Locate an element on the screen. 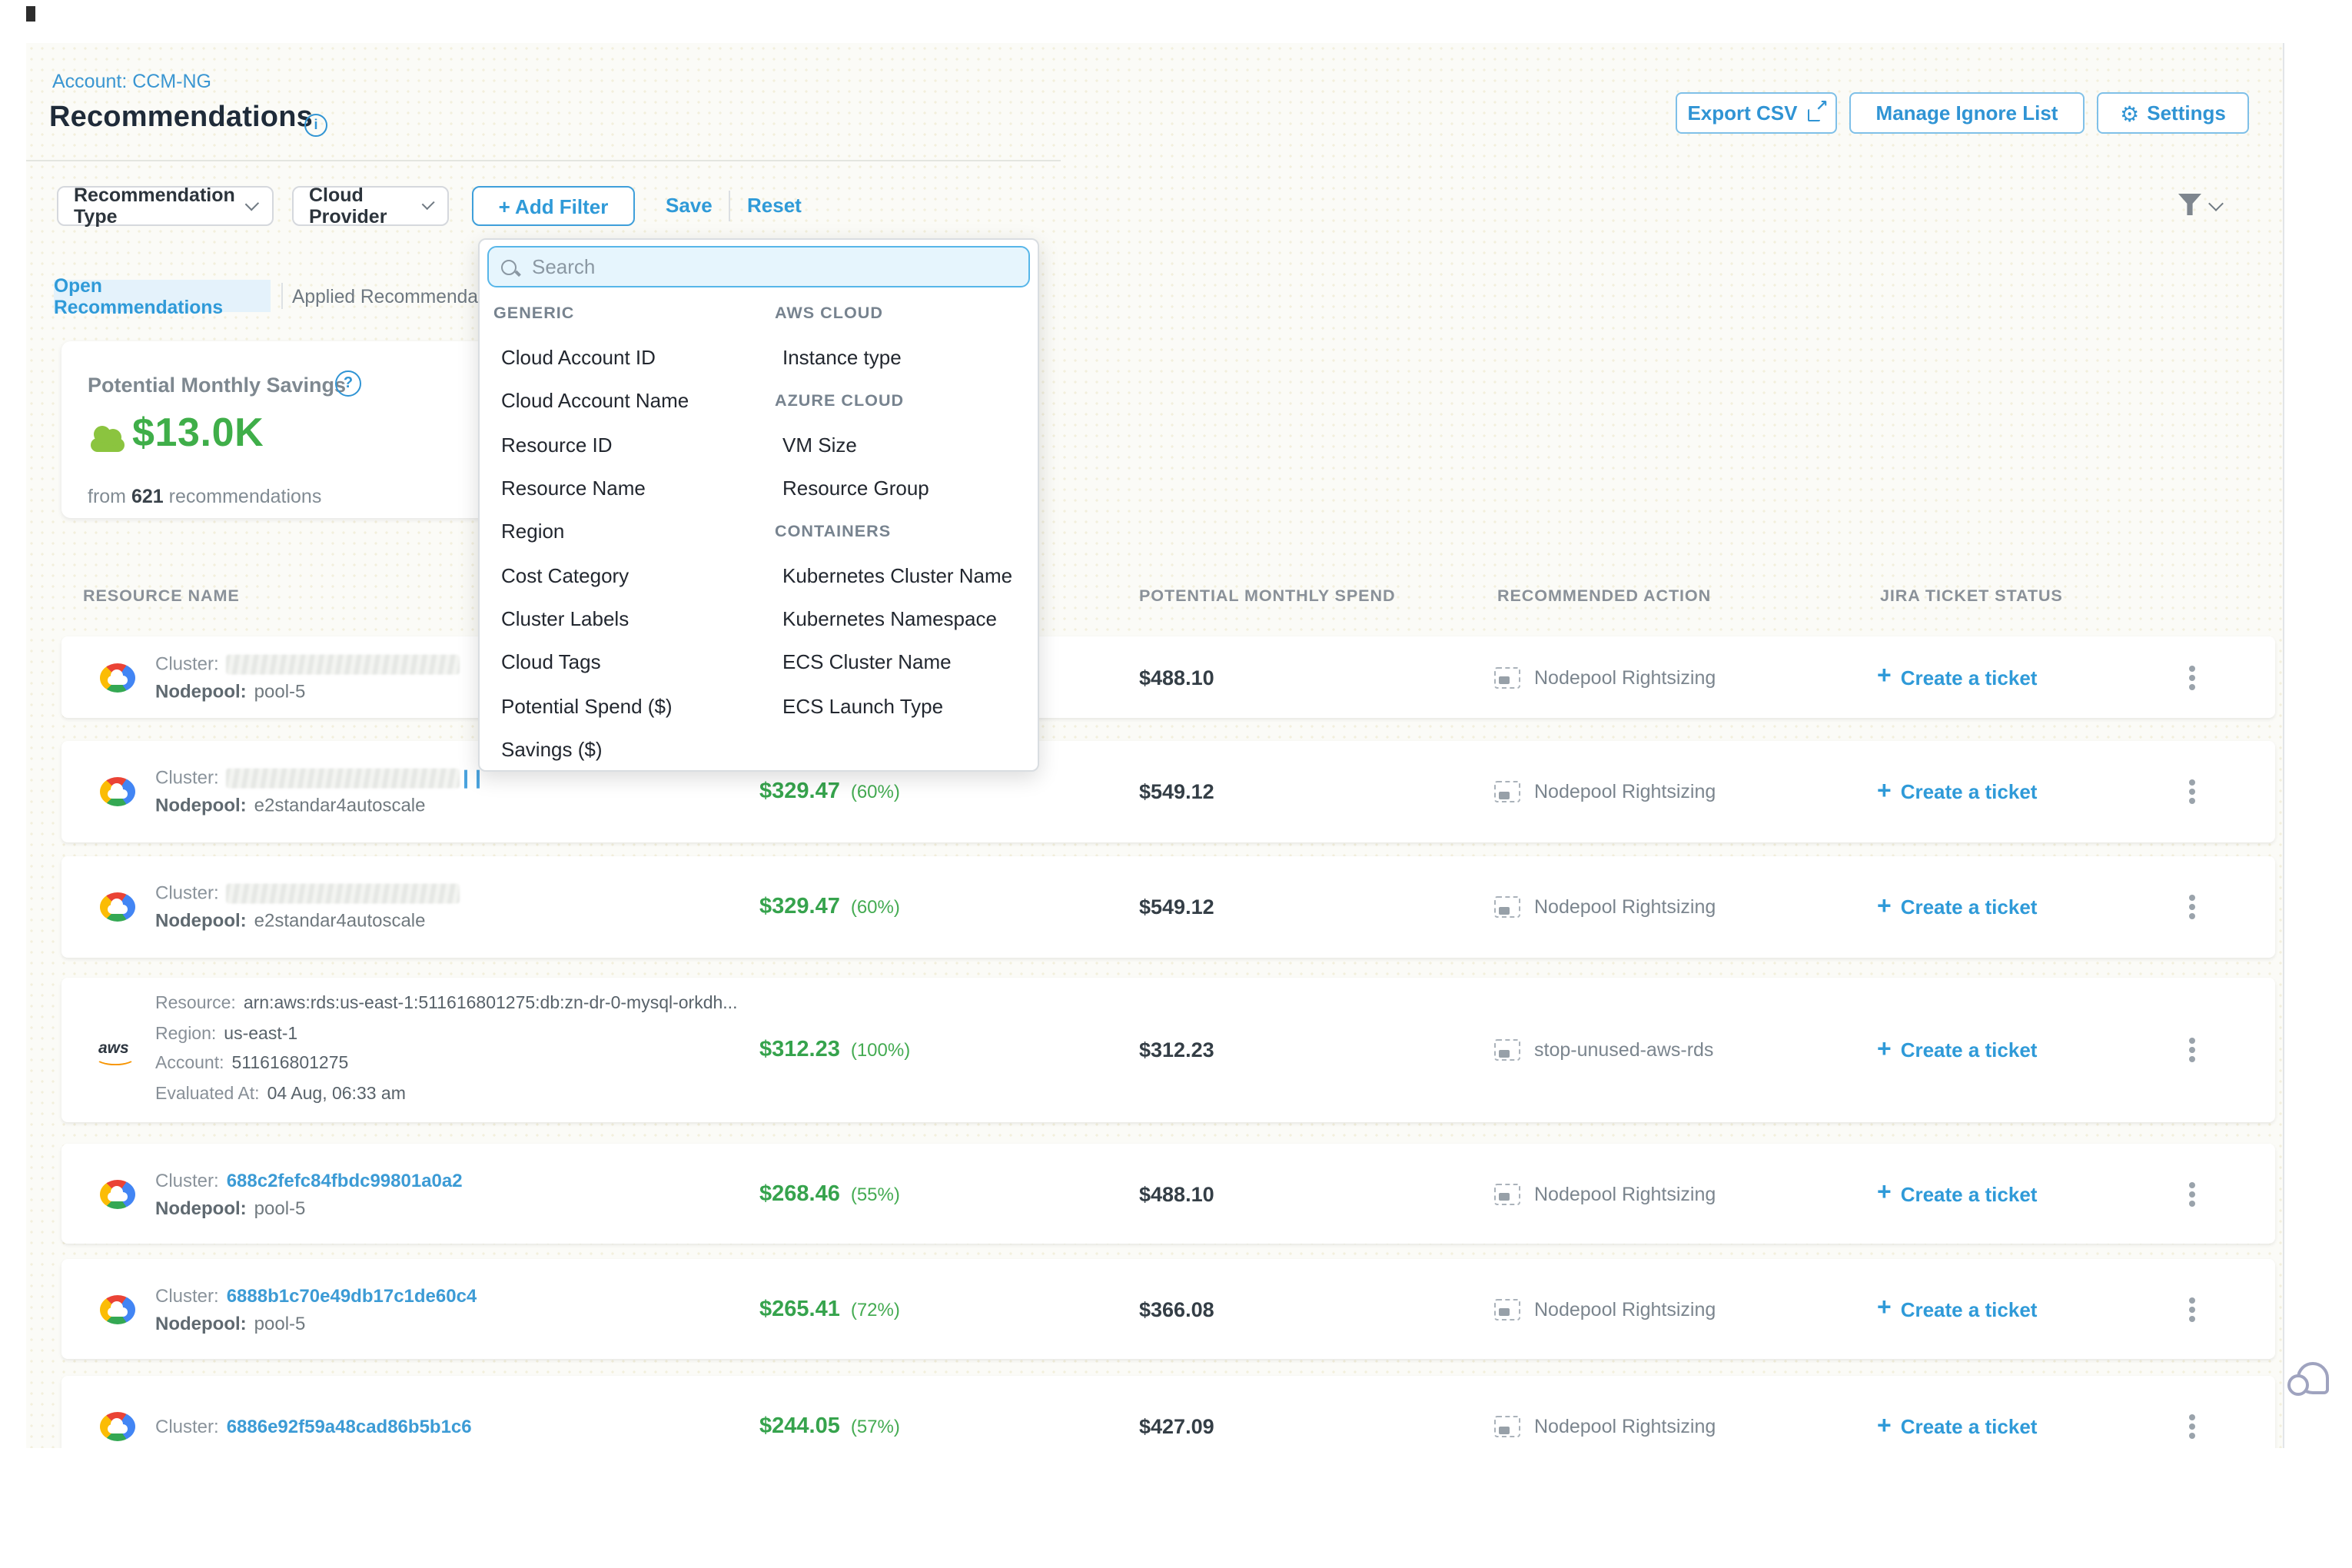 This screenshot has height=1568, width=2352. savings-percent: (60%) is located at coordinates (875, 791).